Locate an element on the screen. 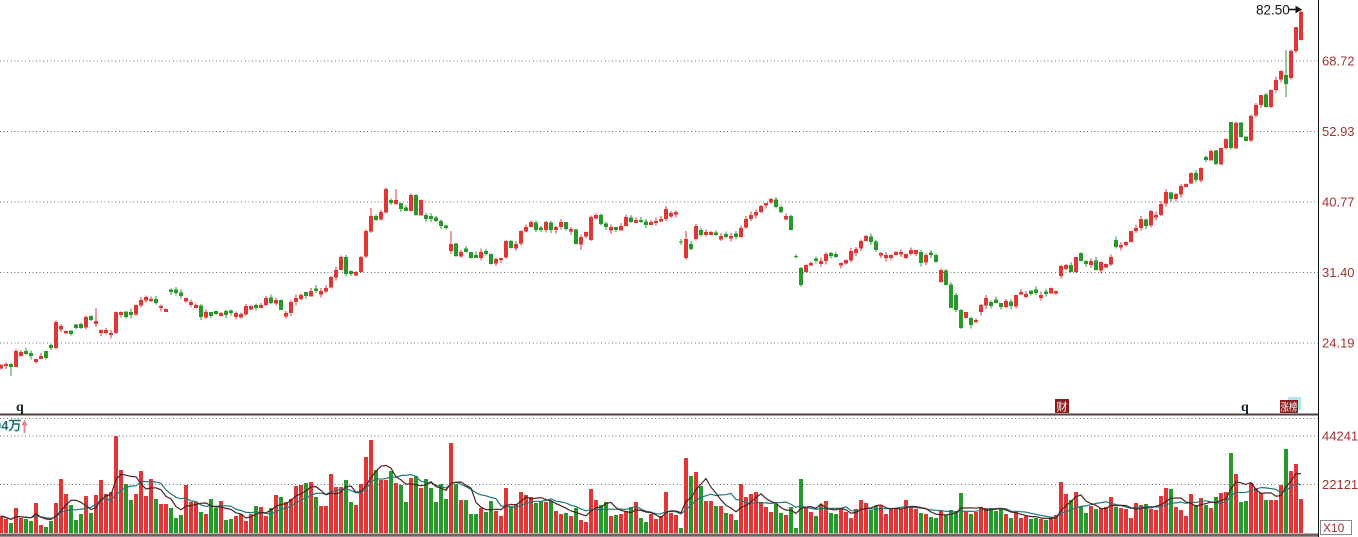  svg-text: 财 is located at coordinates (1062, 407).